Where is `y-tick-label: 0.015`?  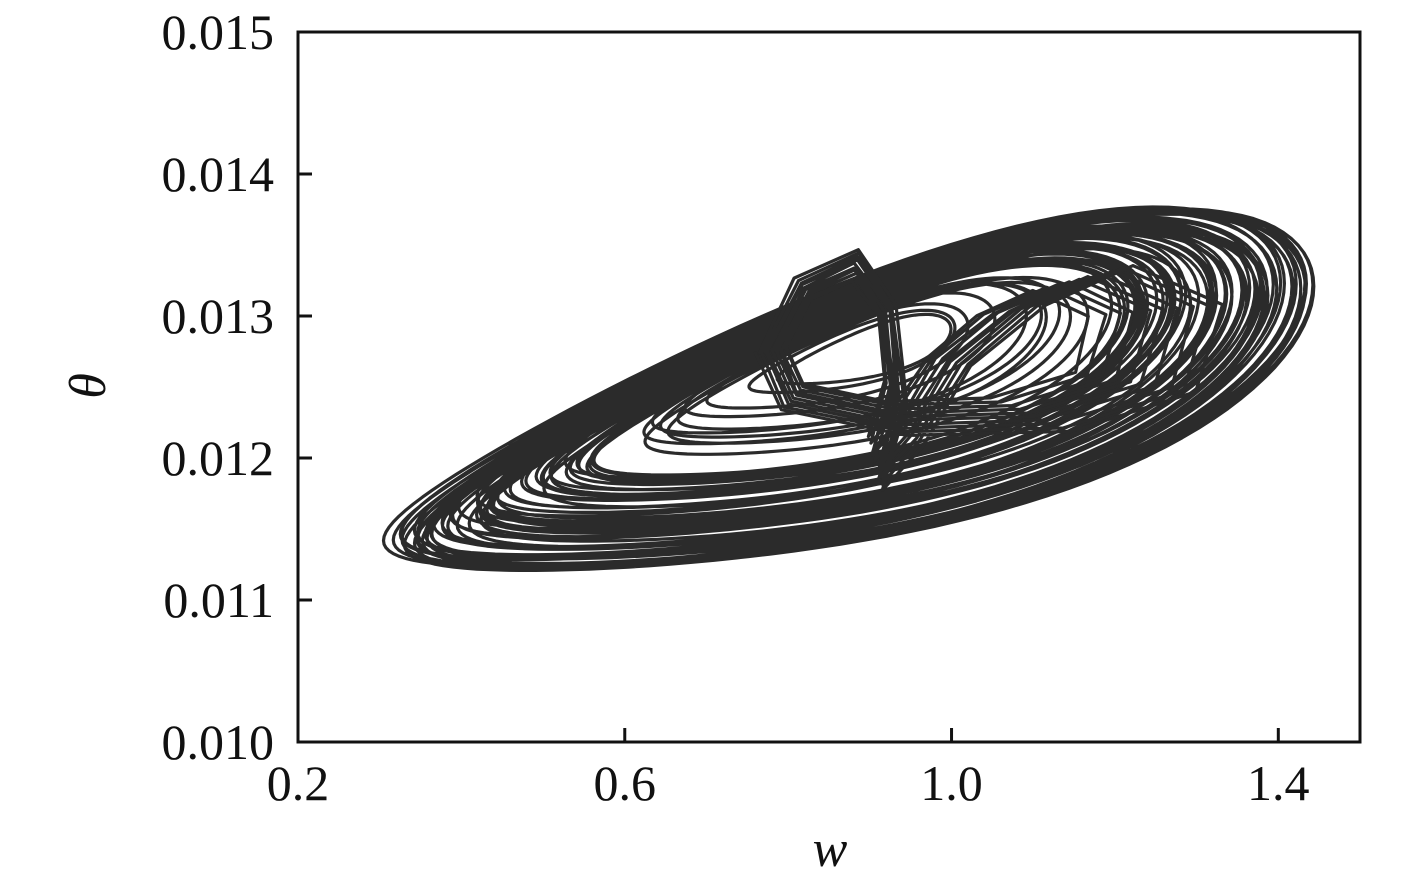 y-tick-label: 0.015 is located at coordinates (218, 32).